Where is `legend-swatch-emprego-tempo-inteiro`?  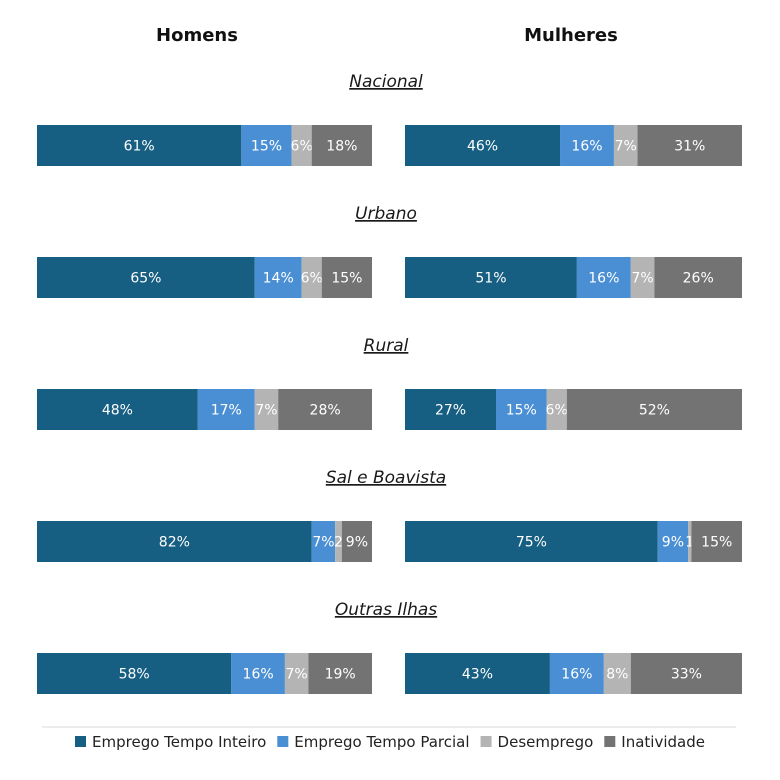
legend-swatch-emprego-tempo-inteiro is located at coordinates (81, 741).